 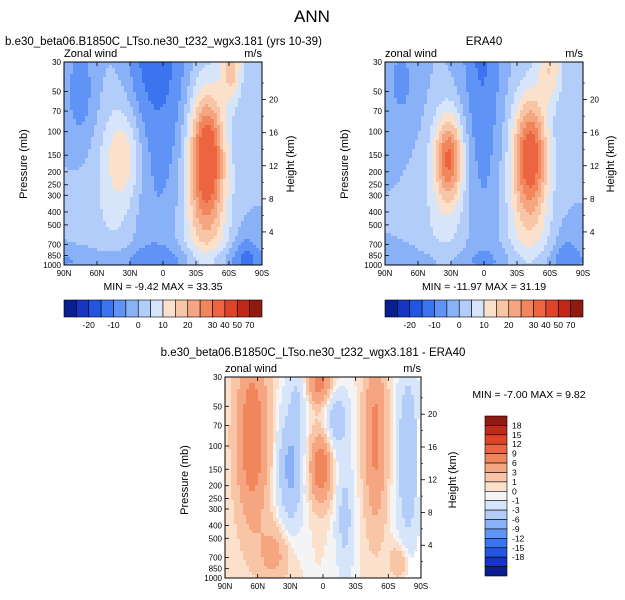 I want to click on p-obs-ytick: 850, so click(x=376, y=256).